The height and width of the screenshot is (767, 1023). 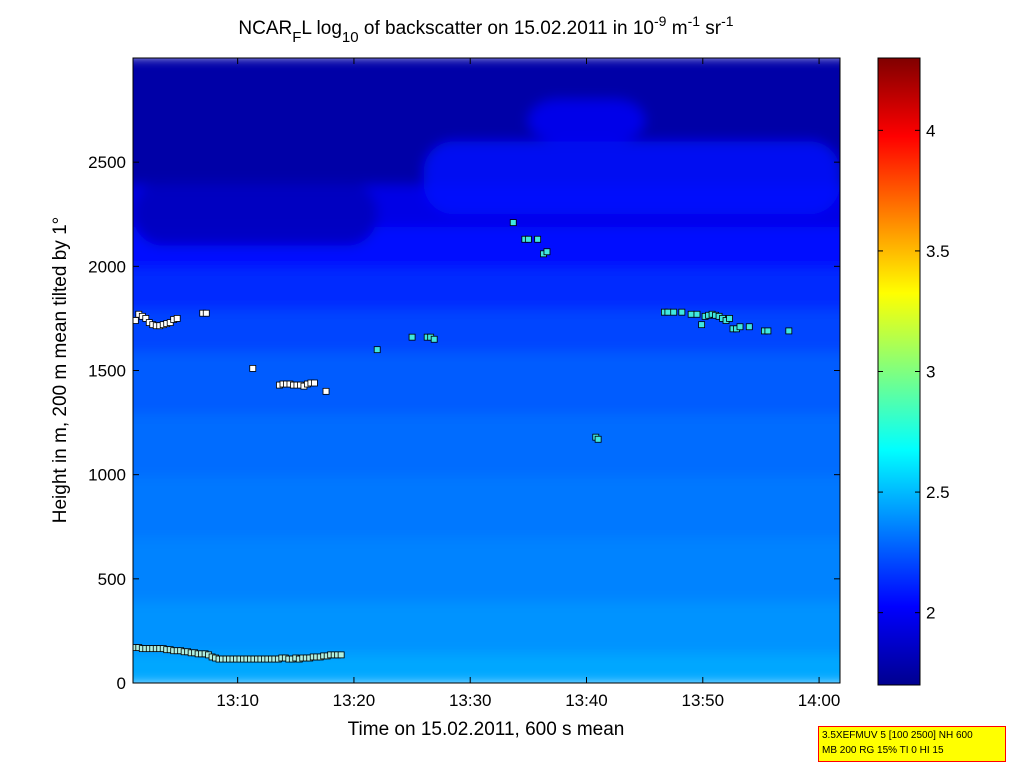 I want to click on y-tick-label: 500, so click(x=112, y=579).